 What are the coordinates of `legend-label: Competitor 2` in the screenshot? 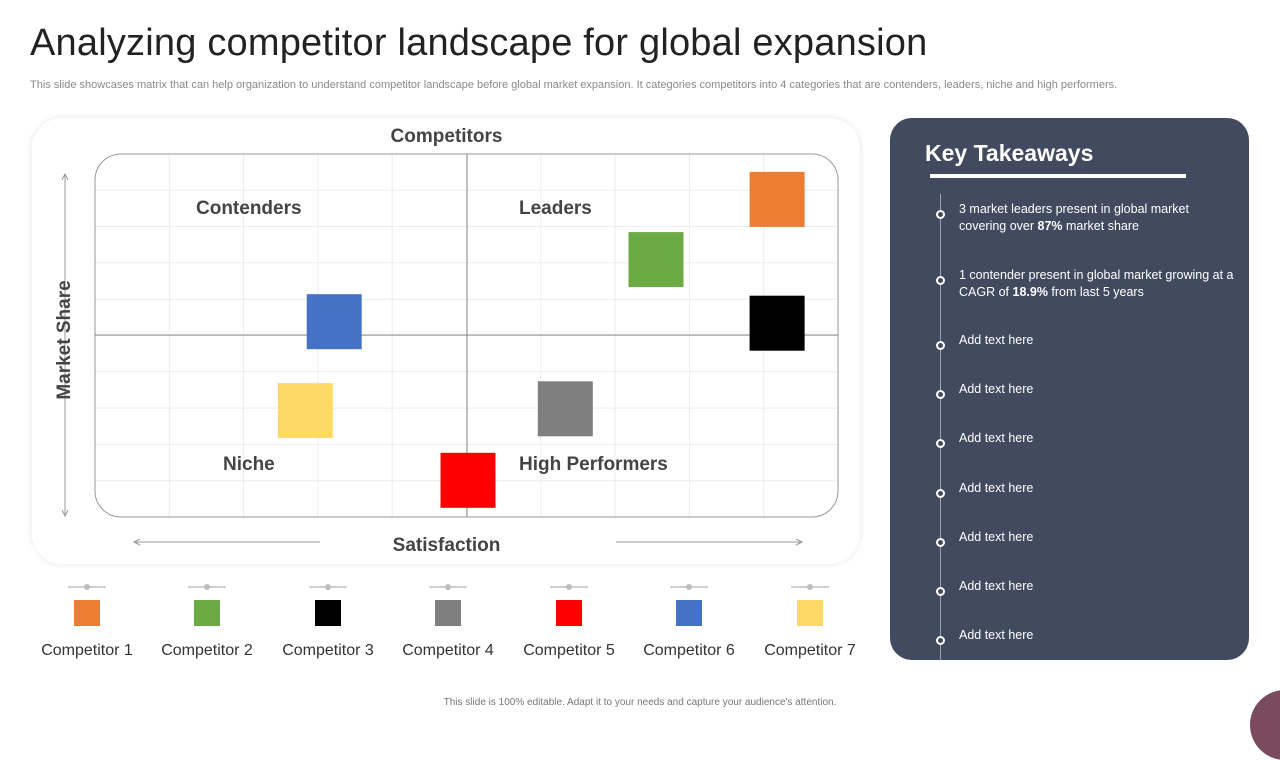 It's located at (207, 650).